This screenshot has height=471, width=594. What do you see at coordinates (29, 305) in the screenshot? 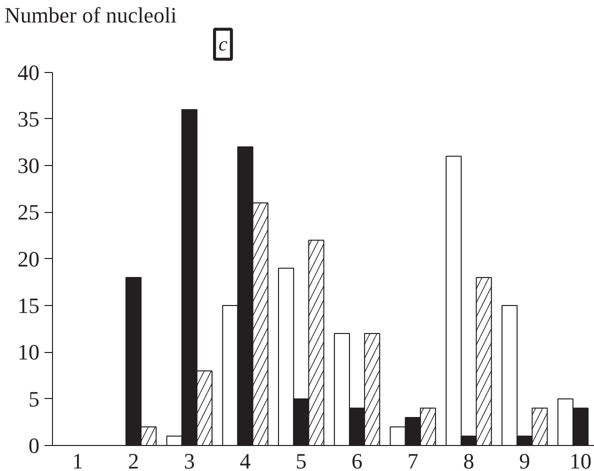
I see `y-tick-label: 15` at bounding box center [29, 305].